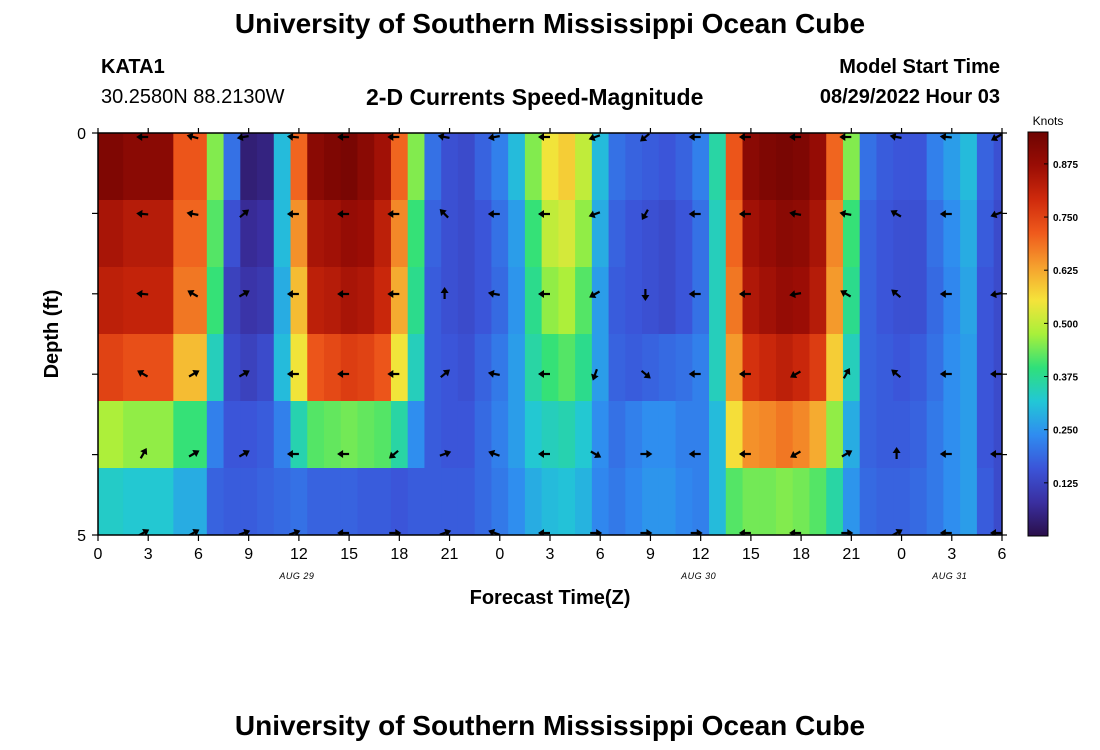 This screenshot has height=750, width=1100. What do you see at coordinates (299, 554) in the screenshot?
I see `x-tick-label: 12` at bounding box center [299, 554].